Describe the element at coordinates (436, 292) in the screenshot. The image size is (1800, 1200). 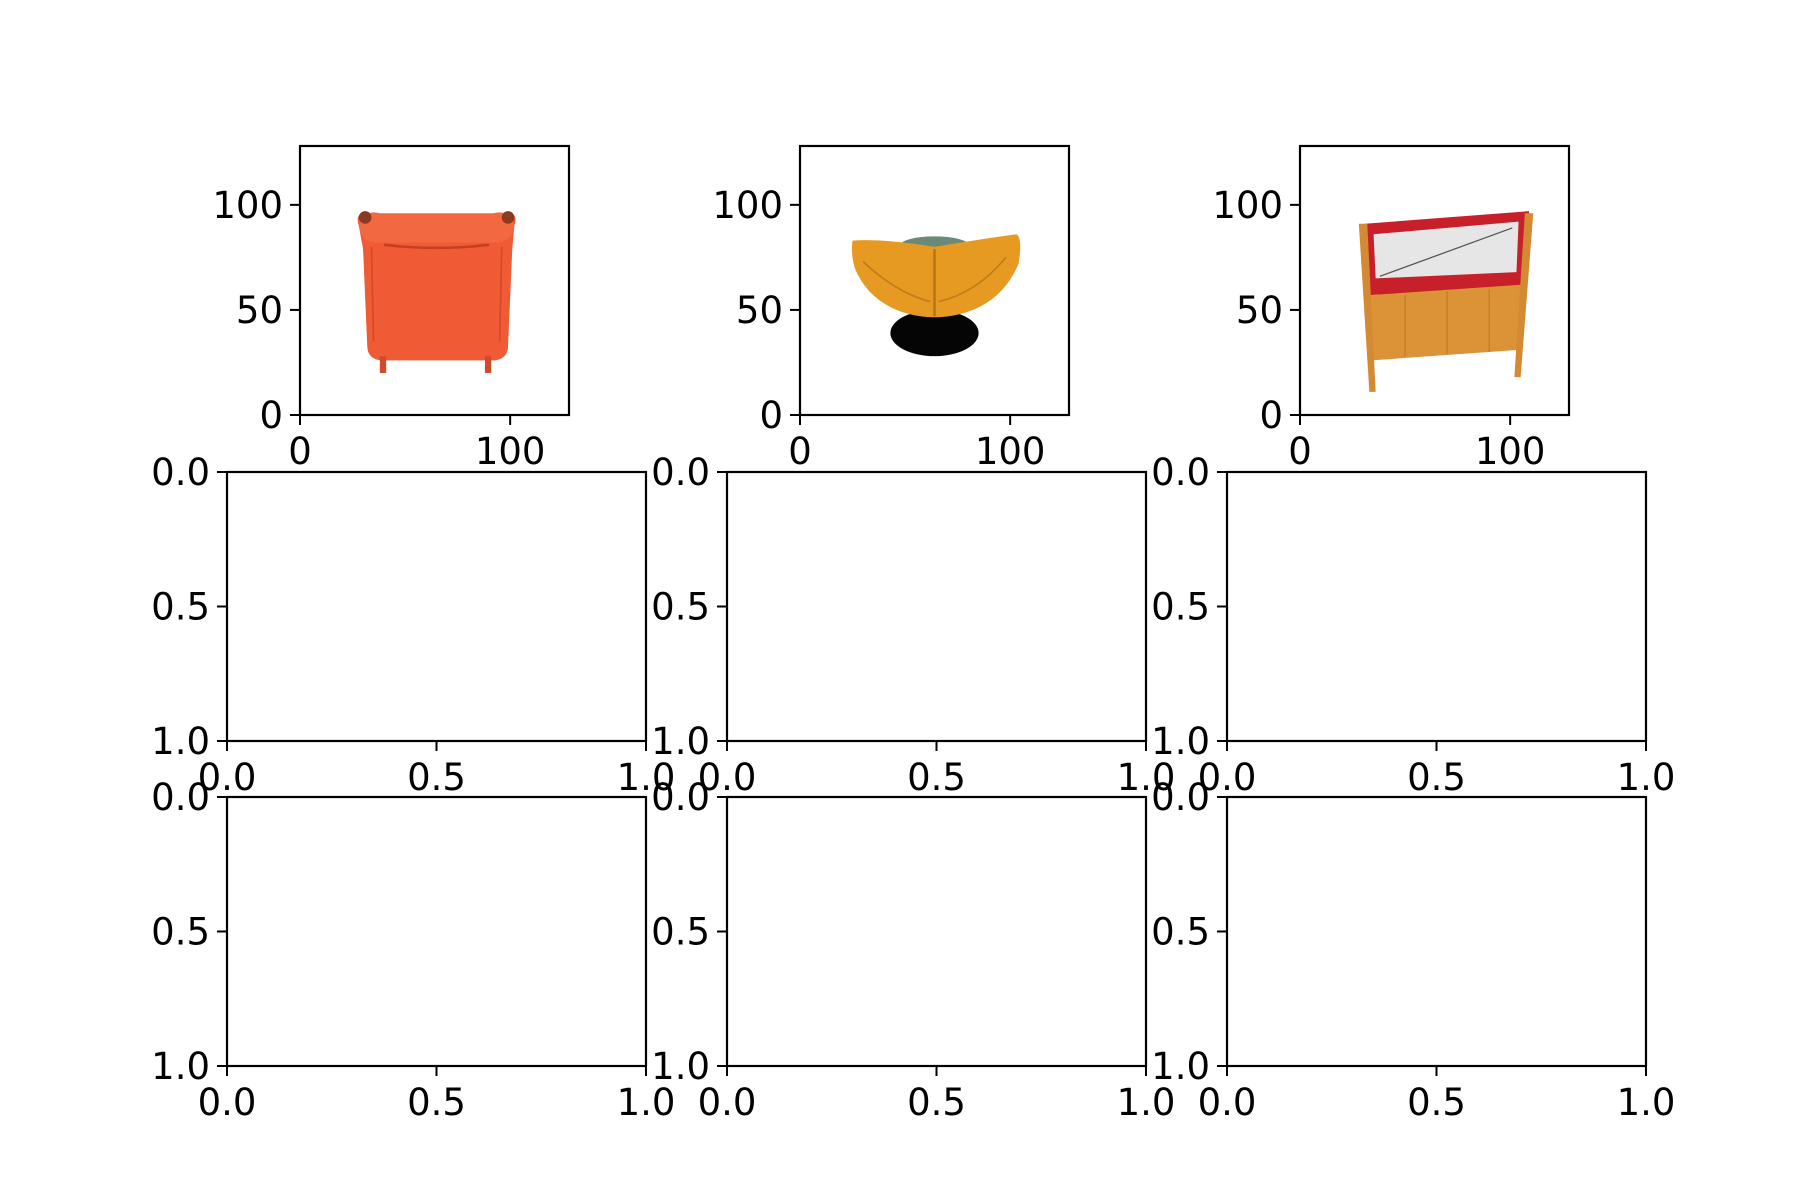
I see `orange-armchair-image` at that location.